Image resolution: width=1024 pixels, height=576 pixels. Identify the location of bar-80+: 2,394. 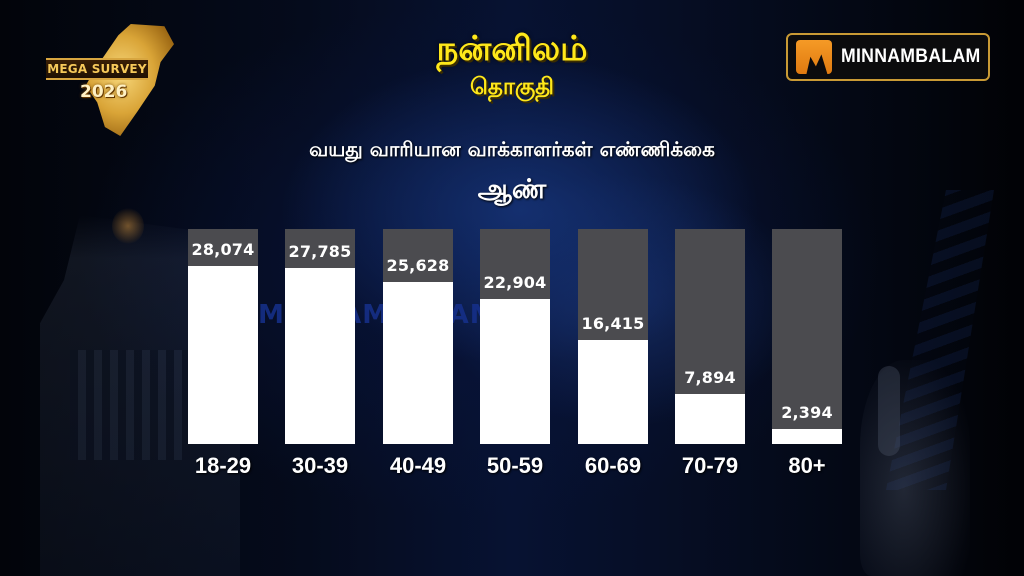
(807, 336).